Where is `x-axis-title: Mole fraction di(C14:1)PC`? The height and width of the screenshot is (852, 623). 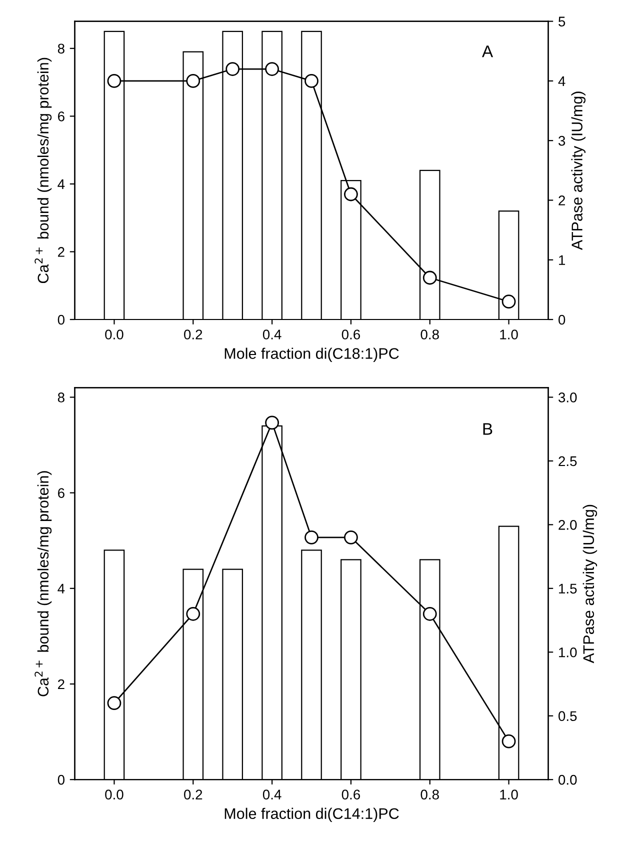 x-axis-title: Mole fraction di(C14:1)PC is located at coordinates (311, 815).